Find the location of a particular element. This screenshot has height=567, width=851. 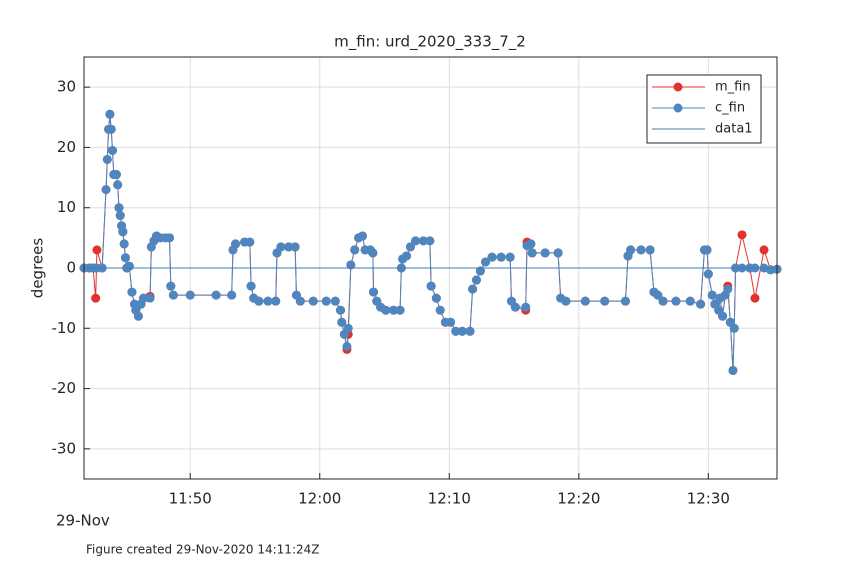

legend: m_fin c_fin data1 is located at coordinates (704, 109).